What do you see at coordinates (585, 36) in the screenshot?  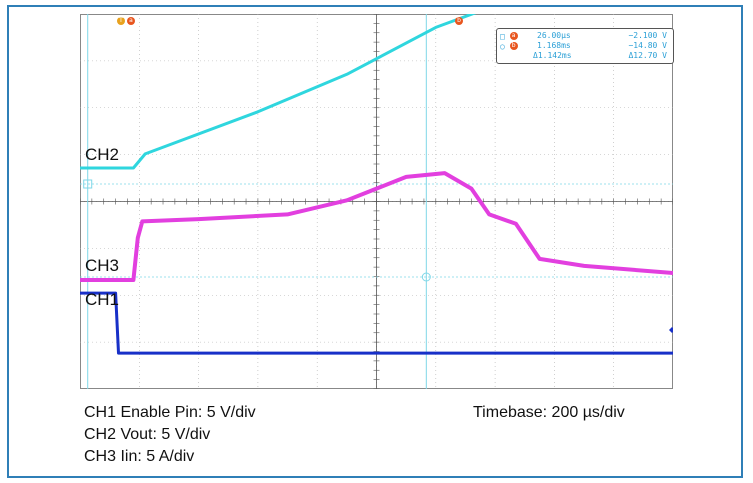 I see `cursor-a-readout: □ a 26.00µs −2.100 V` at bounding box center [585, 36].